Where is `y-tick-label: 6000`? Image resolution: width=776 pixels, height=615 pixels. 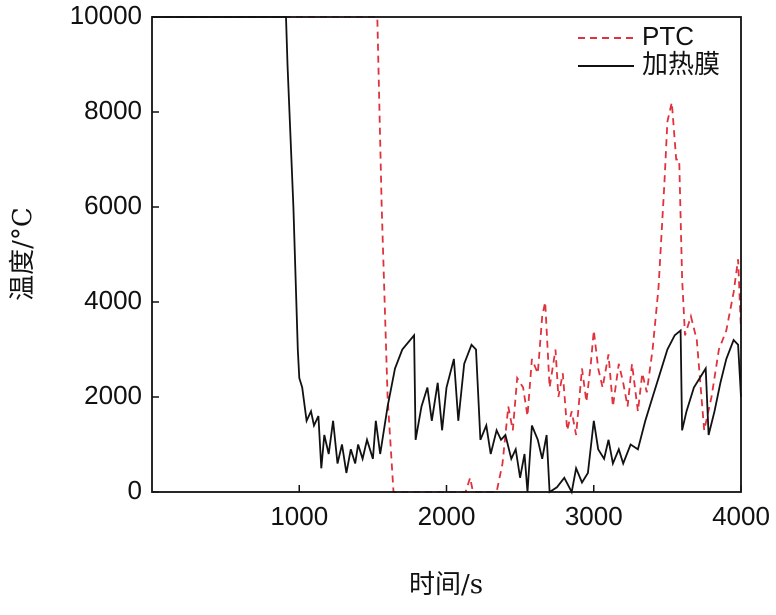 y-tick-label: 6000 is located at coordinates (113, 205).